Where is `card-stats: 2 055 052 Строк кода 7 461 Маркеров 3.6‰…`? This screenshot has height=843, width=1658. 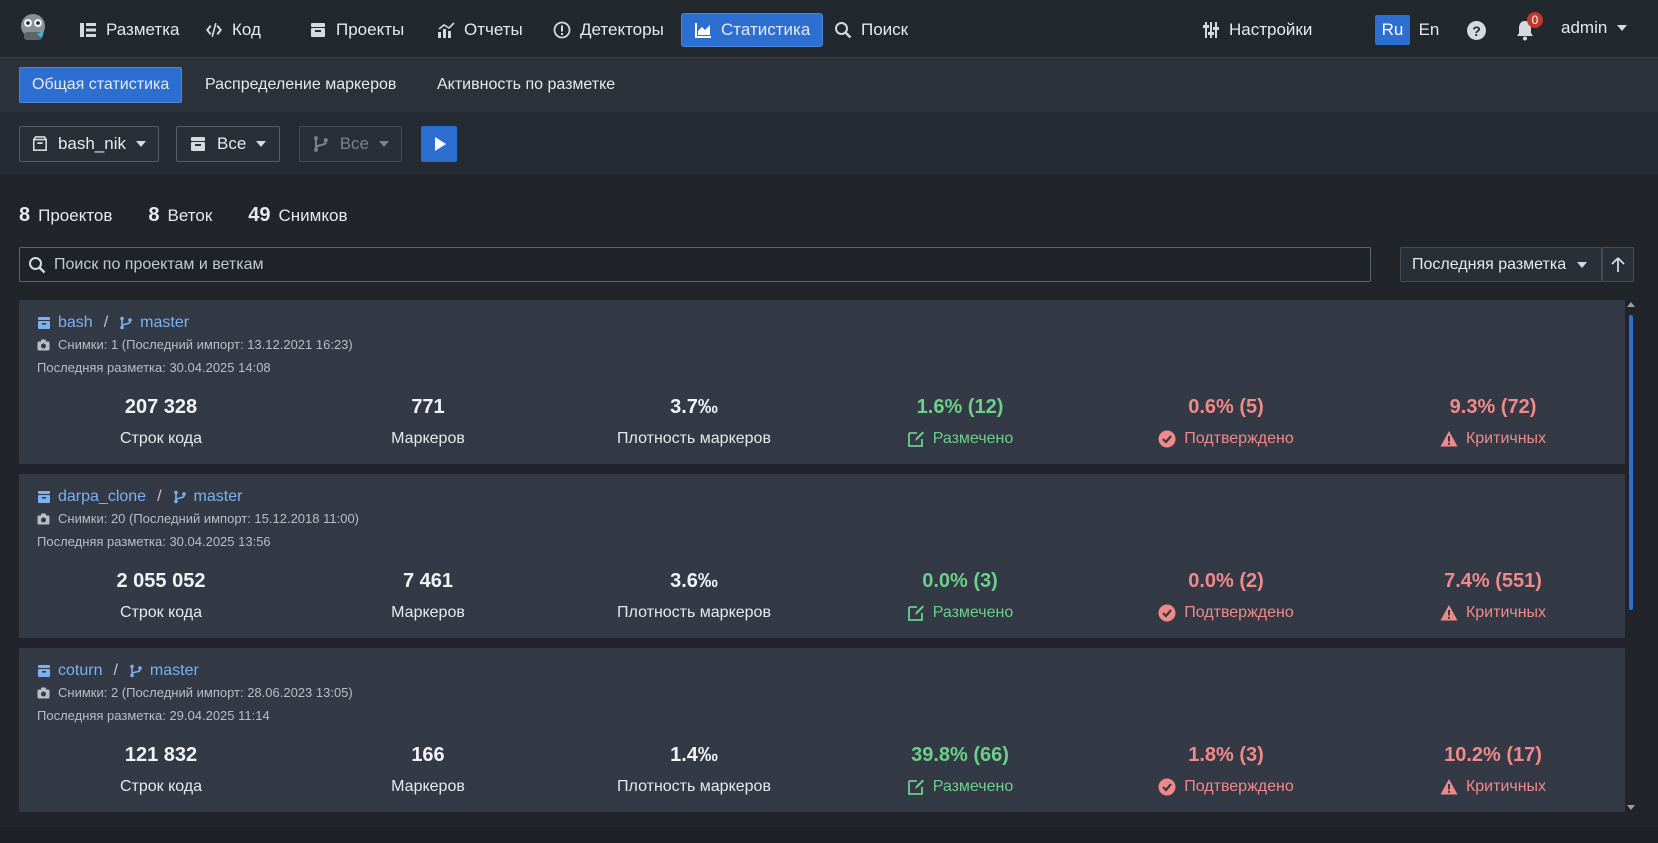 card-stats: 2 055 052 Строк кода 7 461 Маркеров 3.6‰… is located at coordinates (809, 600).